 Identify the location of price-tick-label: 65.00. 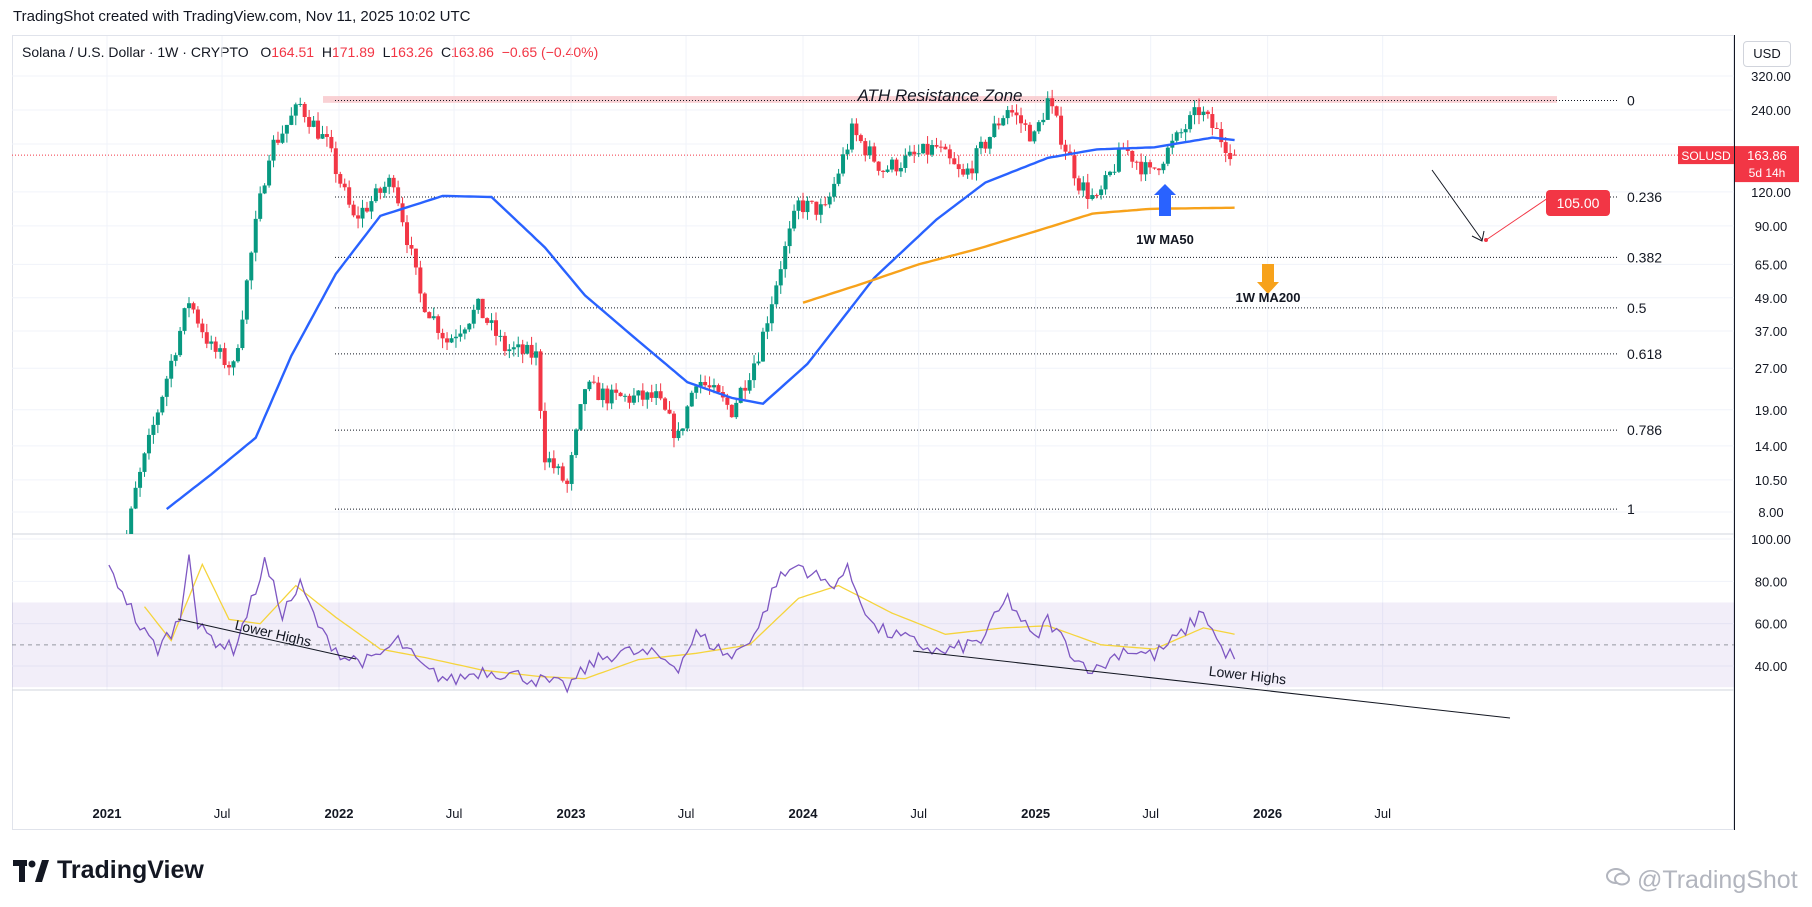
(1771, 264).